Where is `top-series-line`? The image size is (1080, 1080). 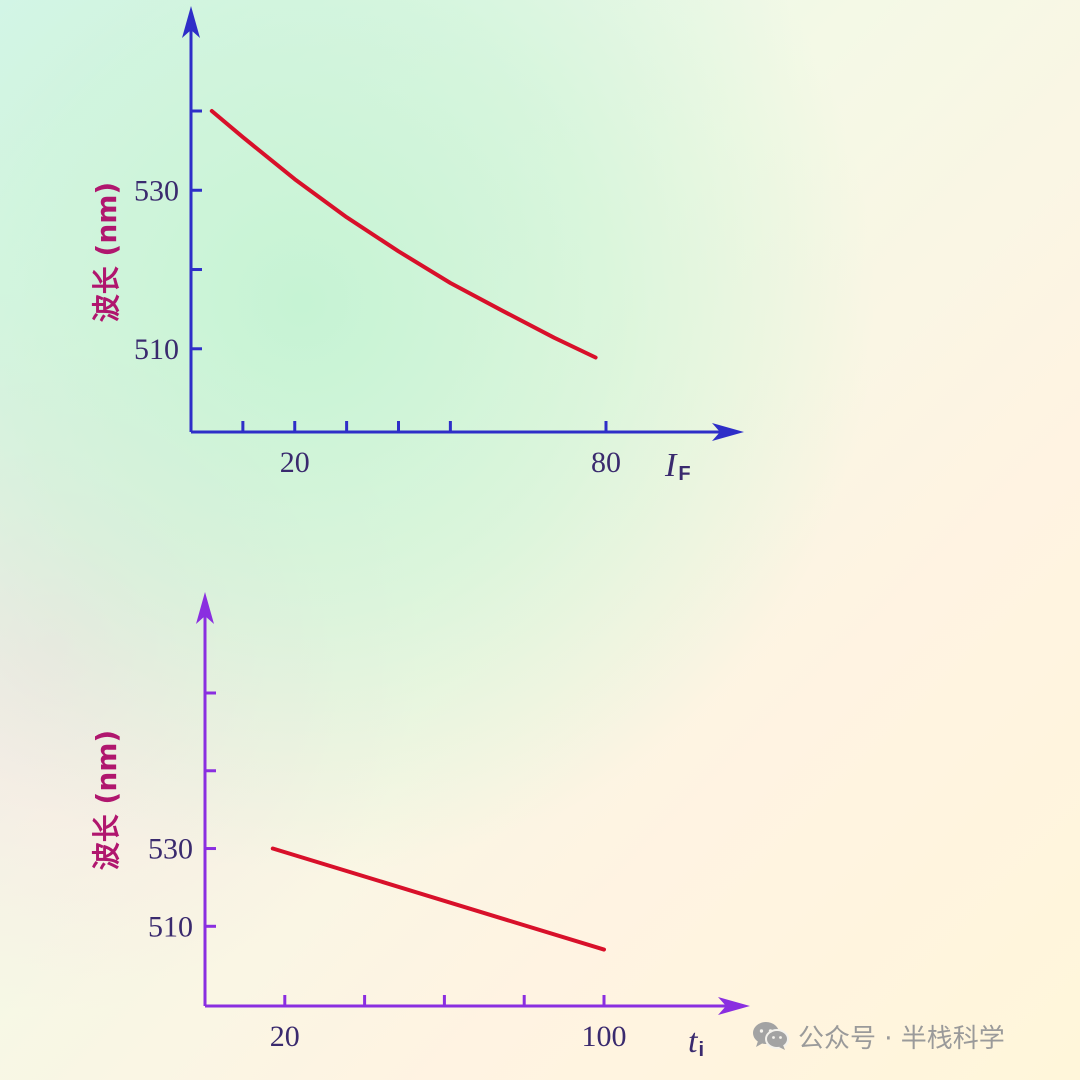
top-series-line is located at coordinates (403, 234).